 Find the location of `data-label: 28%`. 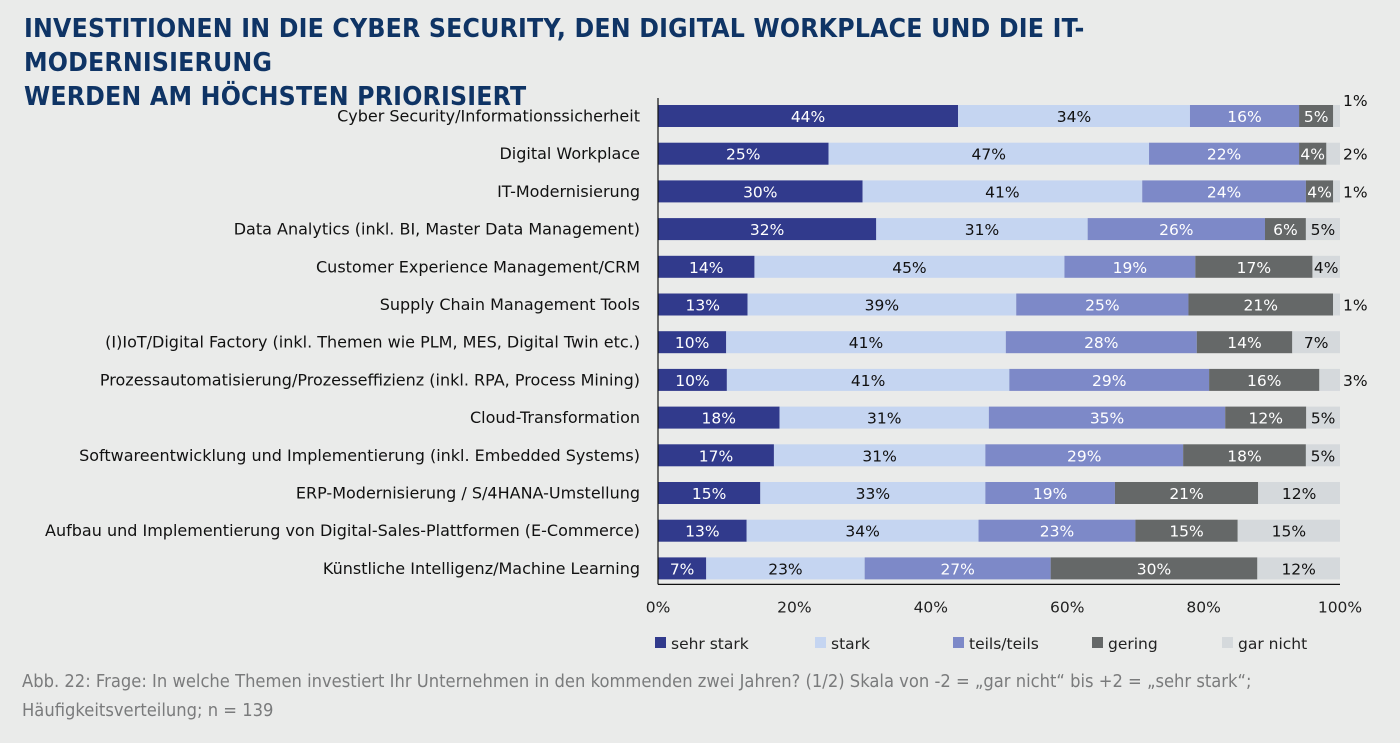

data-label: 28% is located at coordinates (1101, 343).